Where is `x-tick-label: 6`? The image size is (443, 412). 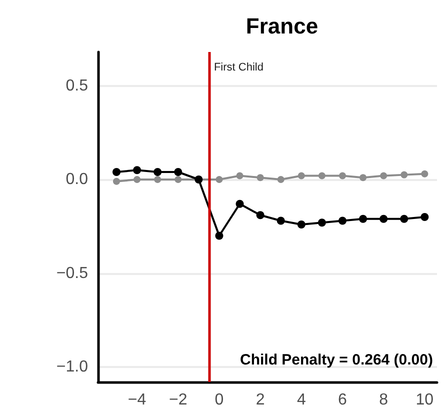
x-tick-label: 6 is located at coordinates (343, 400).